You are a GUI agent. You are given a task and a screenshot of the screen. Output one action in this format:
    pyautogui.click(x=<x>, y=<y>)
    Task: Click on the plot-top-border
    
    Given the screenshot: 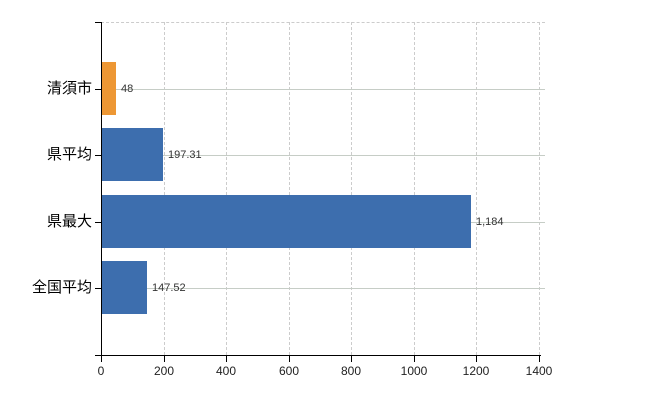 What is the action you would take?
    pyautogui.click(x=323, y=22)
    